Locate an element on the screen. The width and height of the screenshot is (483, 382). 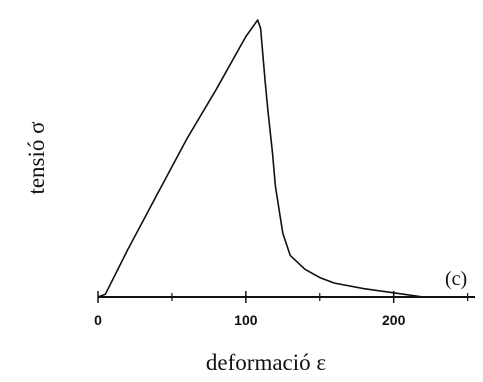
x-tick-label-100: 100 is located at coordinates (246, 320).